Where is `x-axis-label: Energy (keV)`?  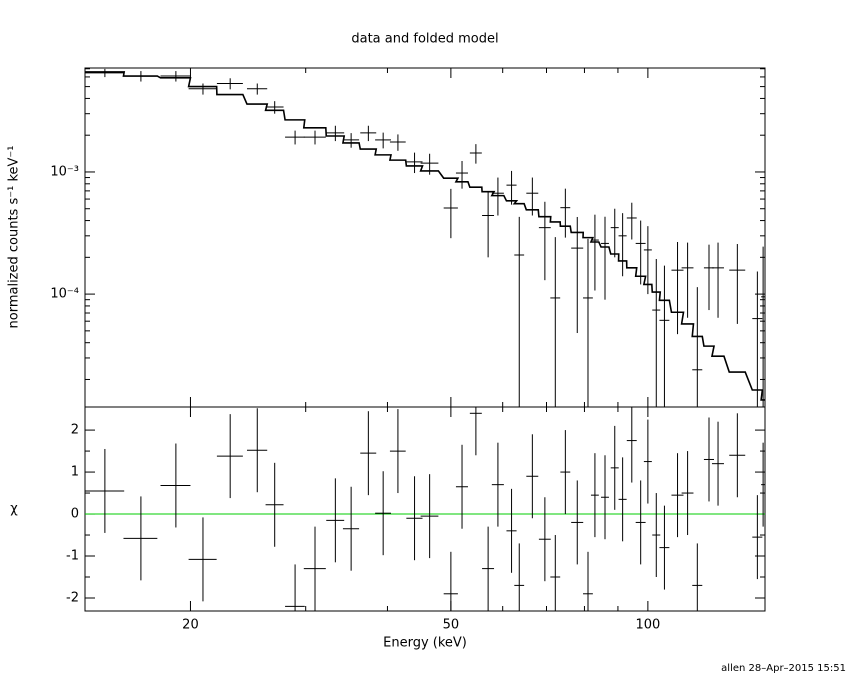 x-axis-label: Energy (keV) is located at coordinates (425, 643).